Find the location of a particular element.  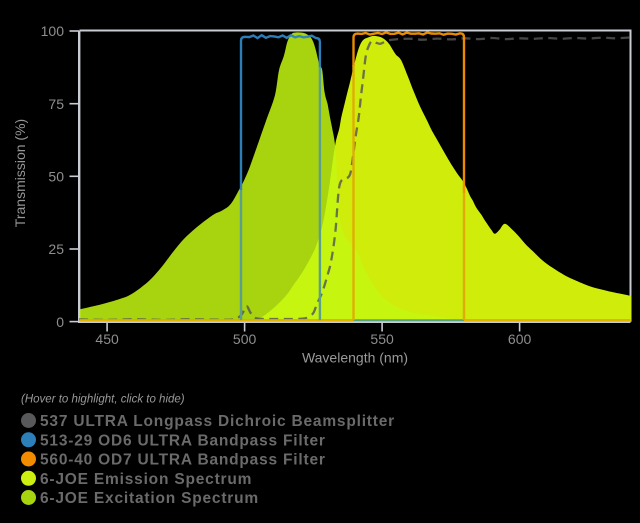

svg-text: 6-JOE Emission Spectrum is located at coordinates (146, 479).